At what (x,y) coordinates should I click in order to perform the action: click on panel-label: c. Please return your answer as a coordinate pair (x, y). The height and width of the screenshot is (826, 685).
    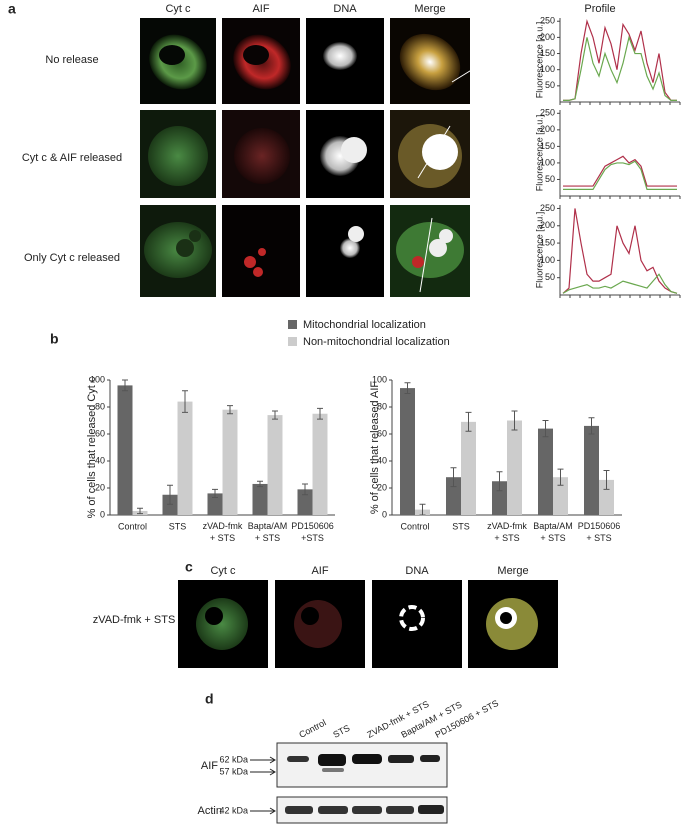
    Looking at the image, I should click on (189, 567).